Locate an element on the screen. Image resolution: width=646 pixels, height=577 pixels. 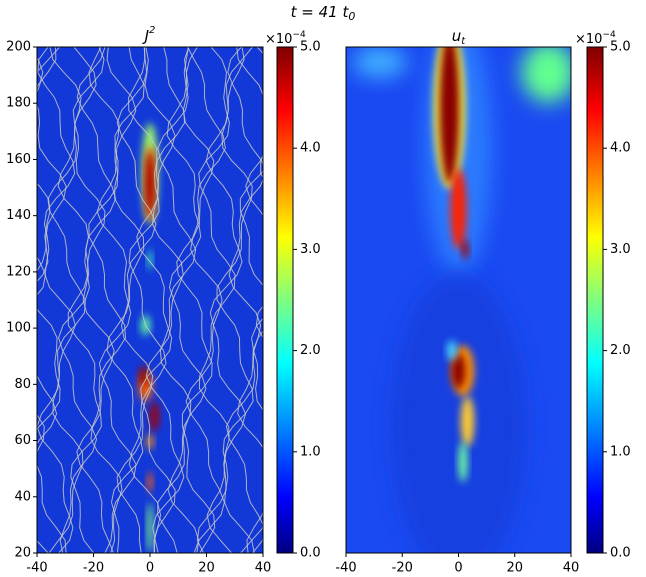
title-text: t = 41 t is located at coordinates (320, 12).